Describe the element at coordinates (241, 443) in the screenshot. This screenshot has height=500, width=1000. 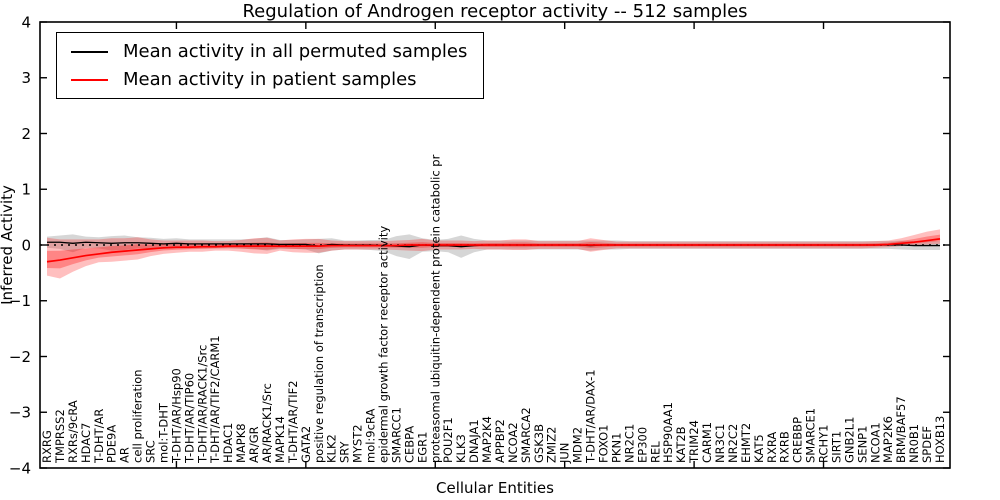
I see `x-category-label: MAPK8` at that location.